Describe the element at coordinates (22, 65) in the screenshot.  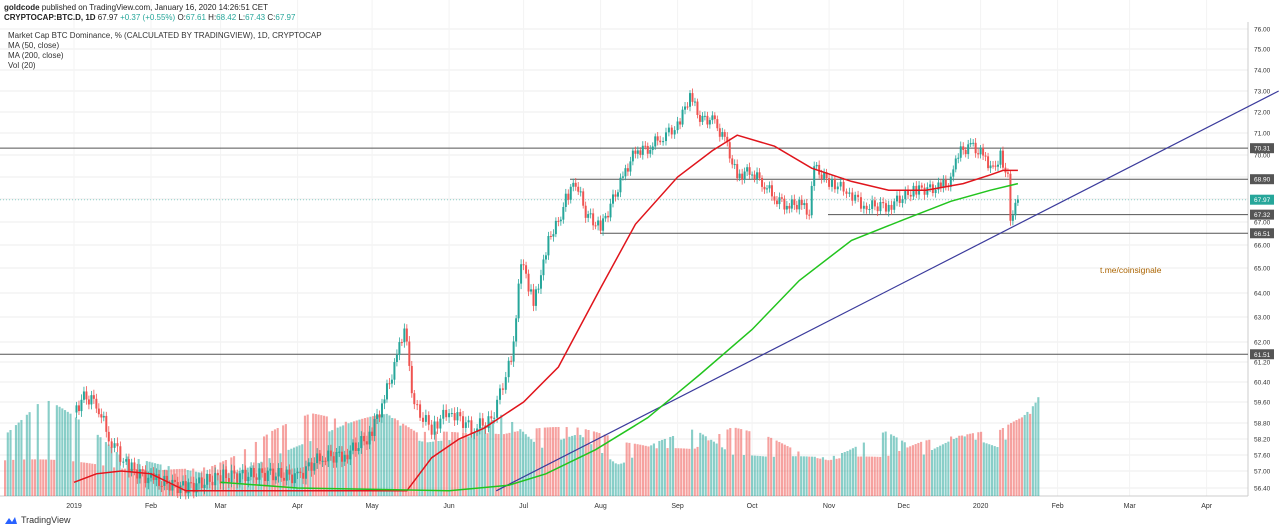
I see `legend-vol: Vol (20)` at that location.